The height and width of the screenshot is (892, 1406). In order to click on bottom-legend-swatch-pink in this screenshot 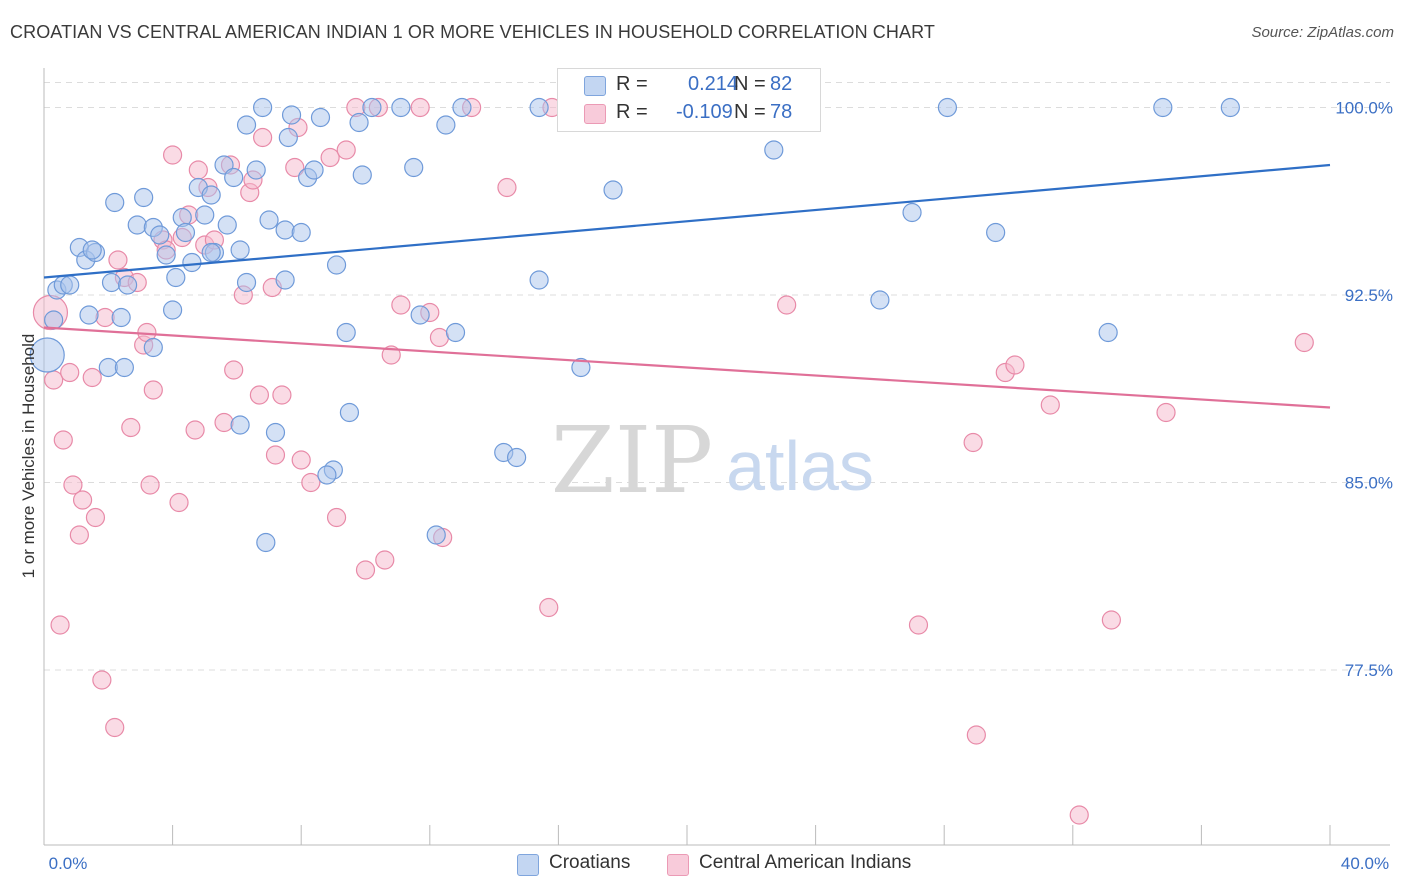, I will do `click(678, 865)`.